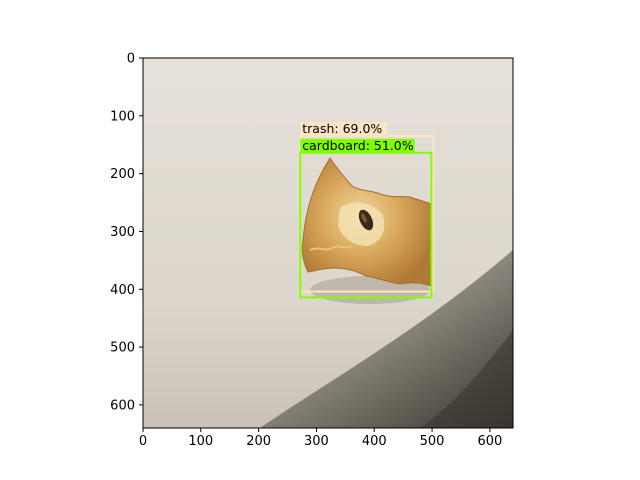 The height and width of the screenshot is (480, 640). I want to click on detection-label-cardboard: cardboard: 51.0%, so click(357, 145).